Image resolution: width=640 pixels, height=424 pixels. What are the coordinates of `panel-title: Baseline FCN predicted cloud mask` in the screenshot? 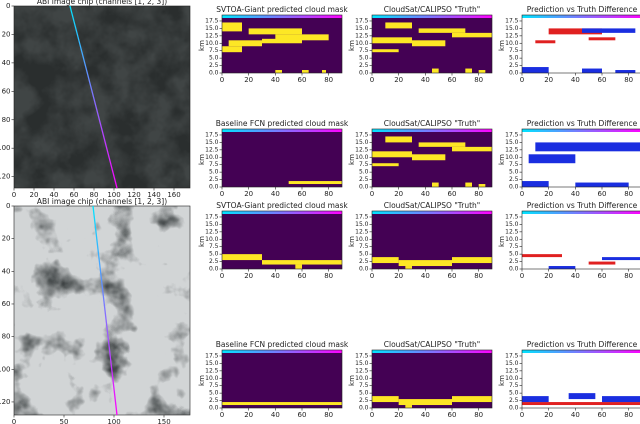 It's located at (282, 123).